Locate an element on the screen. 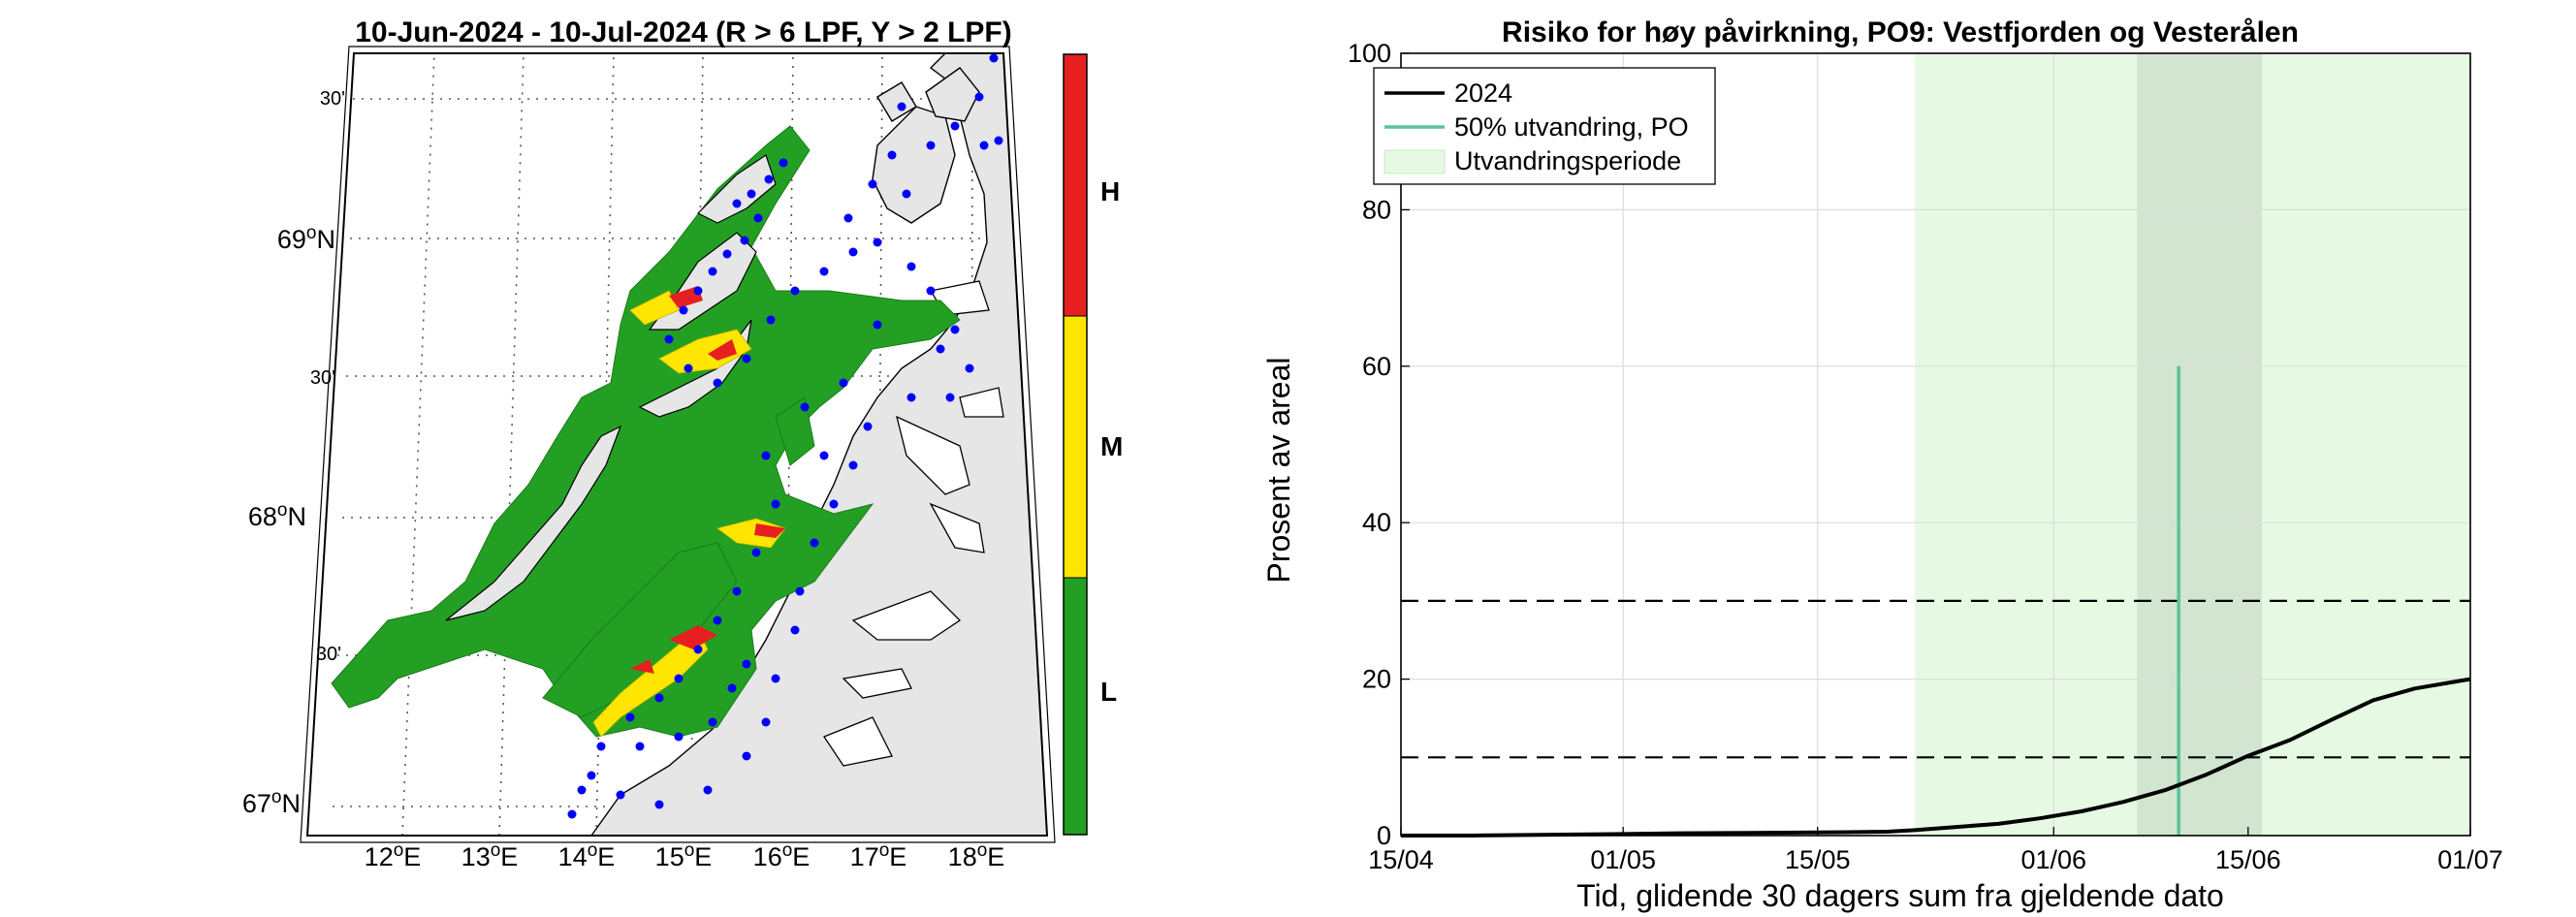  series-lines is located at coordinates (1936, 757).